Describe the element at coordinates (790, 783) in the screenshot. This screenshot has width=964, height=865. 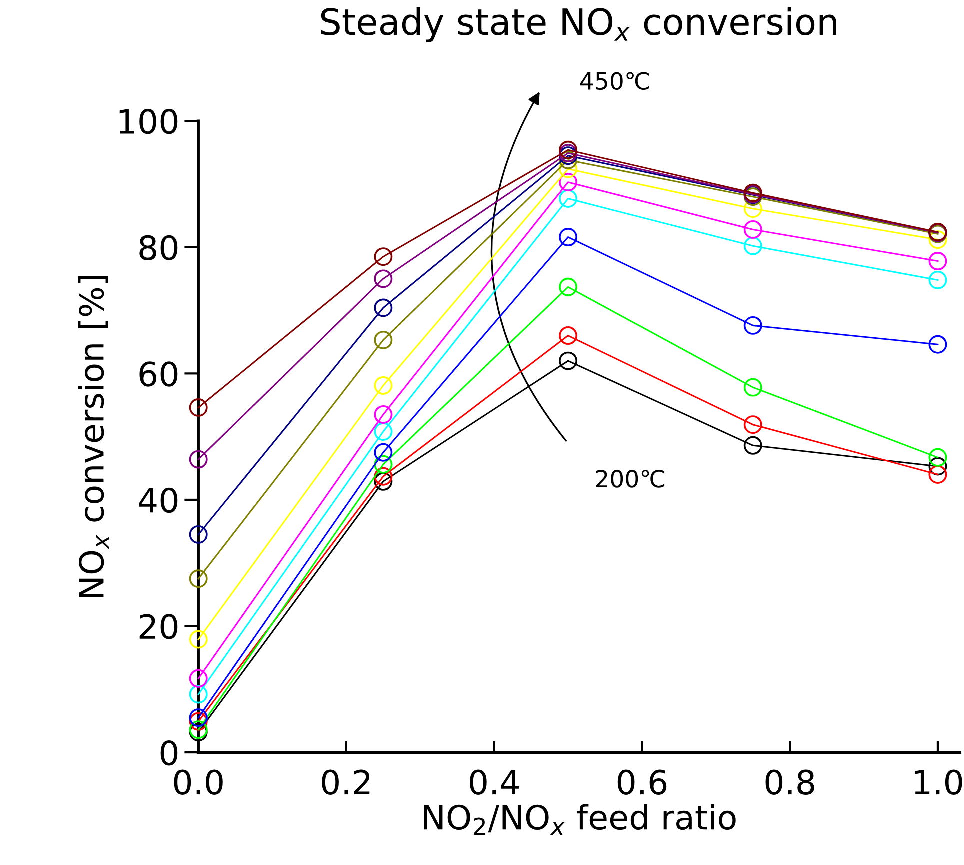
I see `x-tick-label: 0.8` at that location.